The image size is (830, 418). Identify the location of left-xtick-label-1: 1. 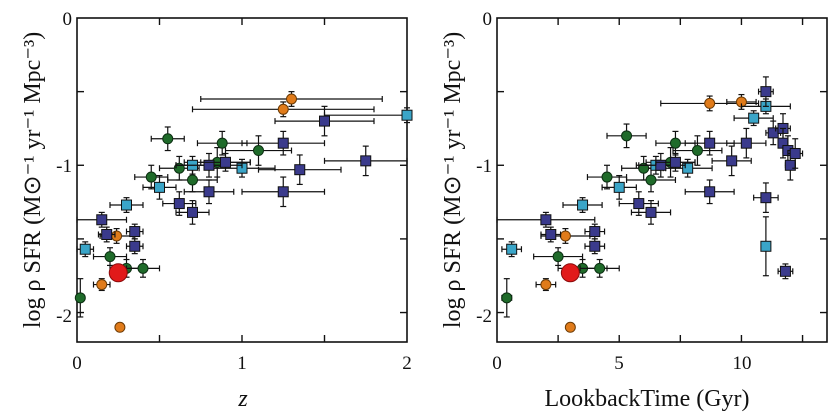
(242, 363).